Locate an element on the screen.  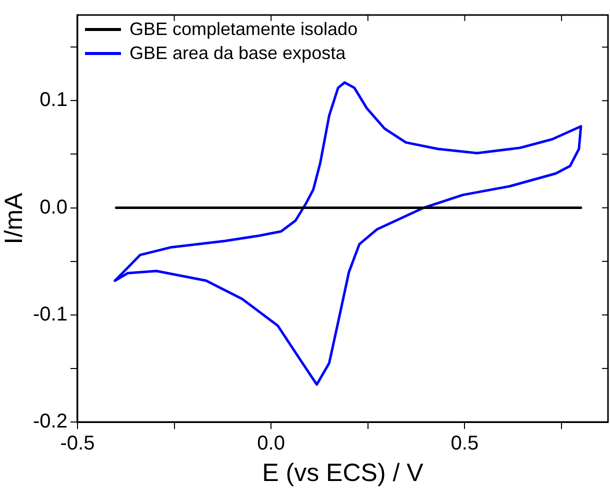
x-tick-label: -0.5 is located at coordinates (77, 443).